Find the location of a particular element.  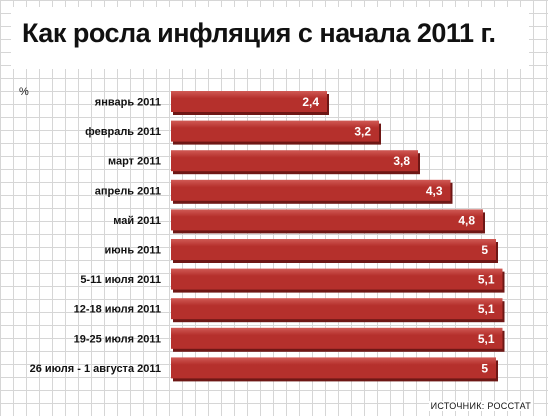

title-panel is located at coordinates (270, 38).